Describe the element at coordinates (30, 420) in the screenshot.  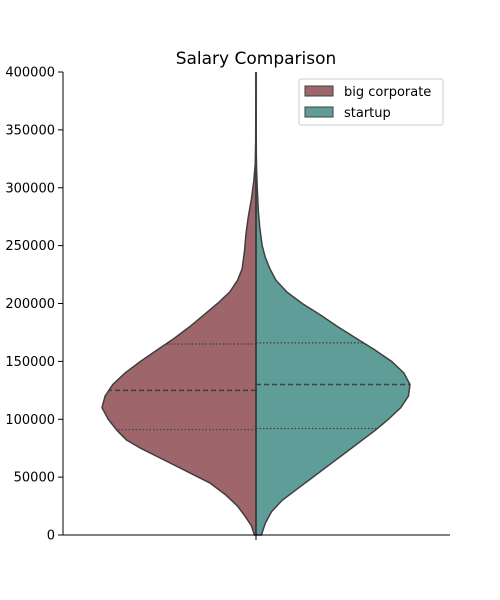
I see `y-tick-label: 100000` at that location.